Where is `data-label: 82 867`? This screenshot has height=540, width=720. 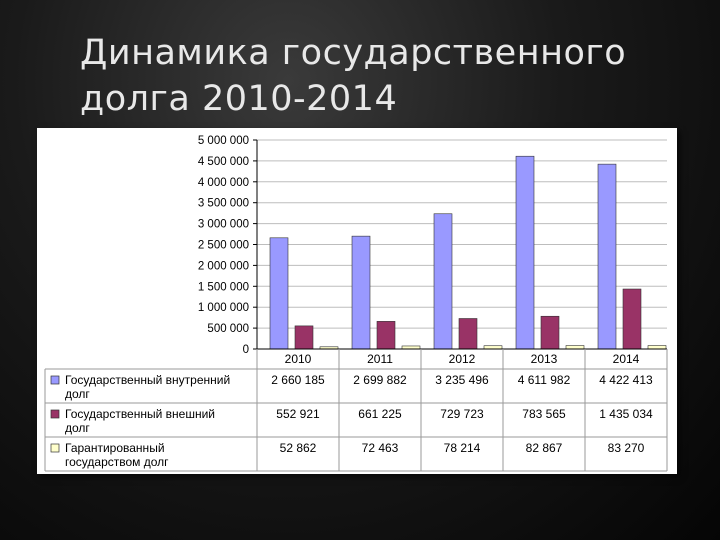
data-label: 82 867 is located at coordinates (544, 448).